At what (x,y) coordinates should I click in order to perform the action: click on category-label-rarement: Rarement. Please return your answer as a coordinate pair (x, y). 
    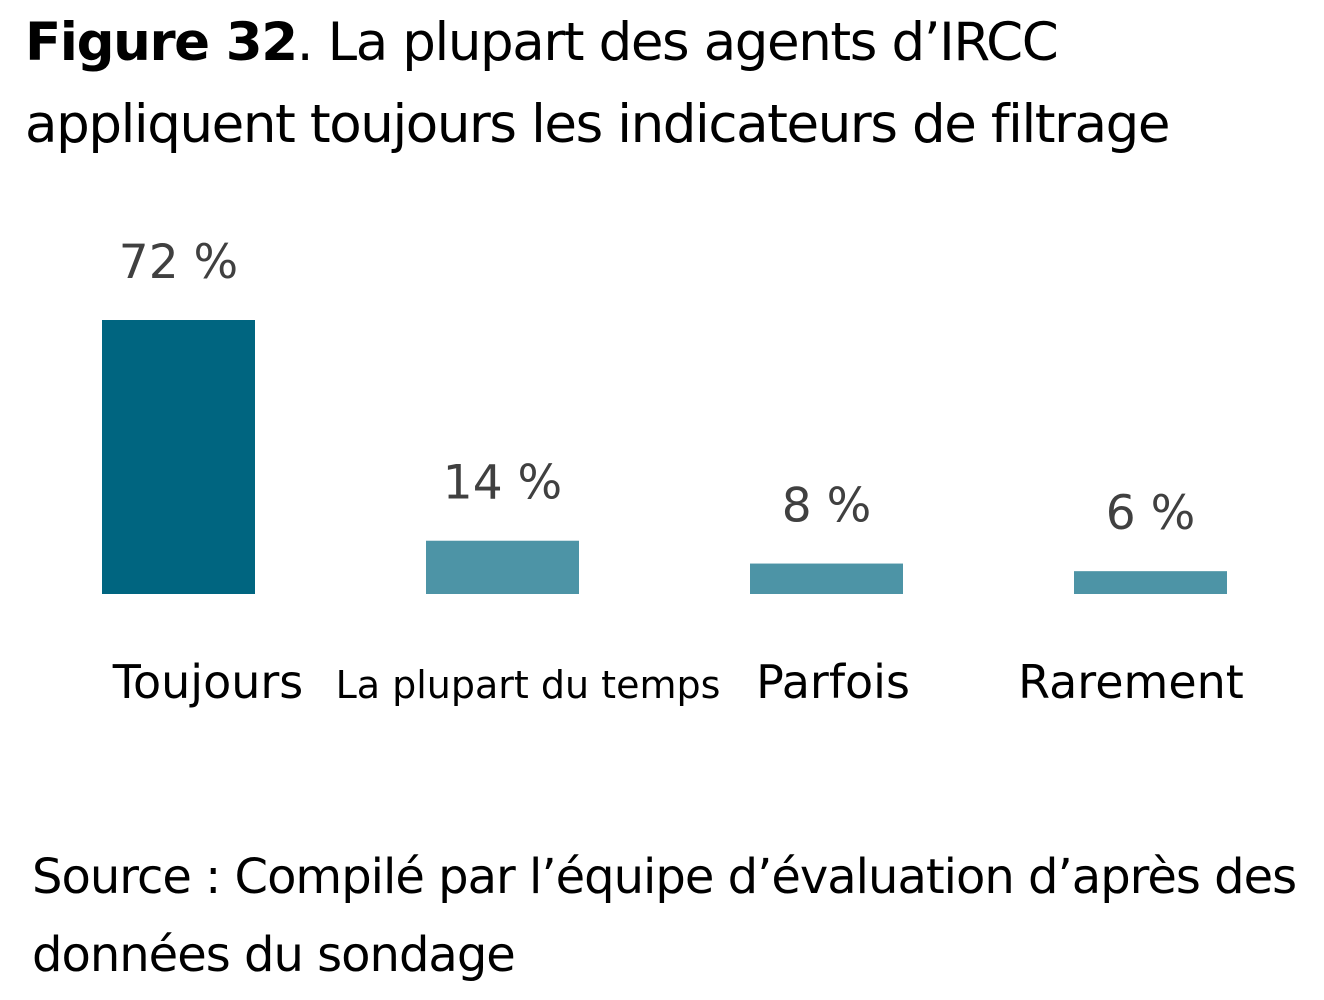
    Looking at the image, I should click on (1131, 682).